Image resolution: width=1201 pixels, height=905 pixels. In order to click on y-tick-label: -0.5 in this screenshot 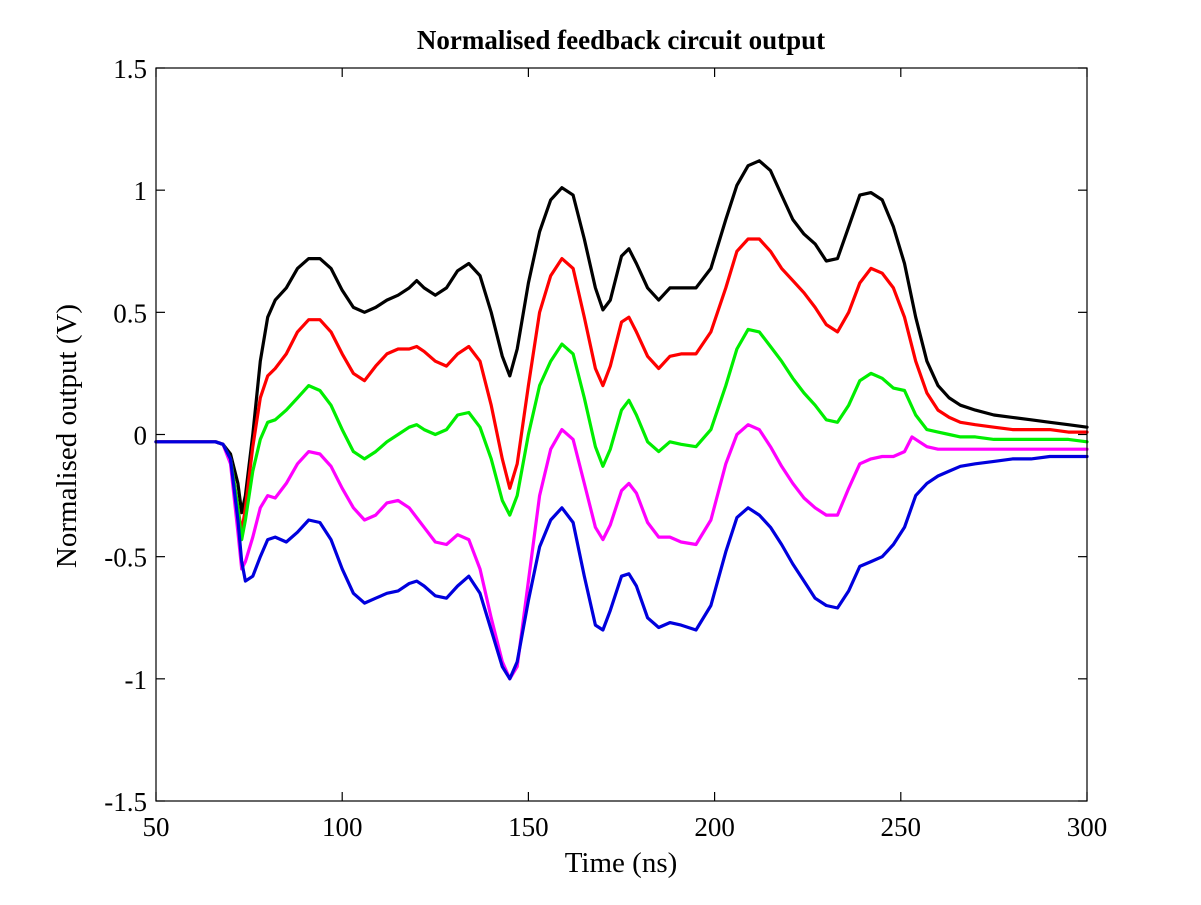, I will do `click(125, 558)`.